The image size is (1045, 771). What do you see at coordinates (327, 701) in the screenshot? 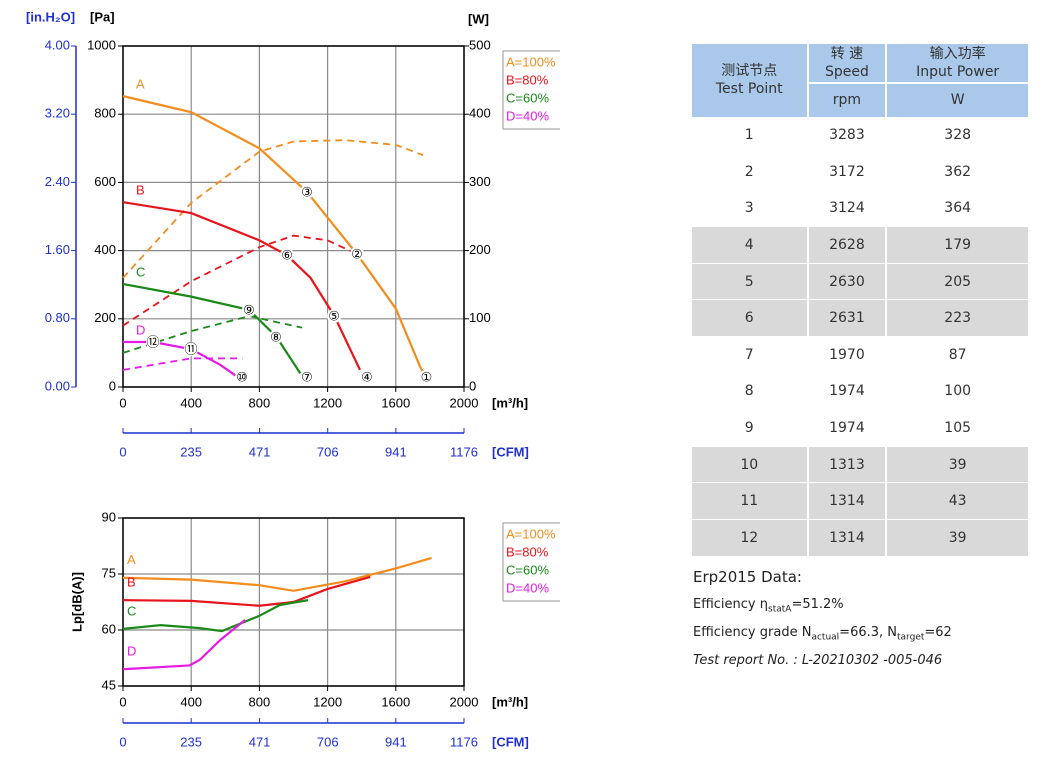
I see `x-tick-label: 1200` at bounding box center [327, 701].